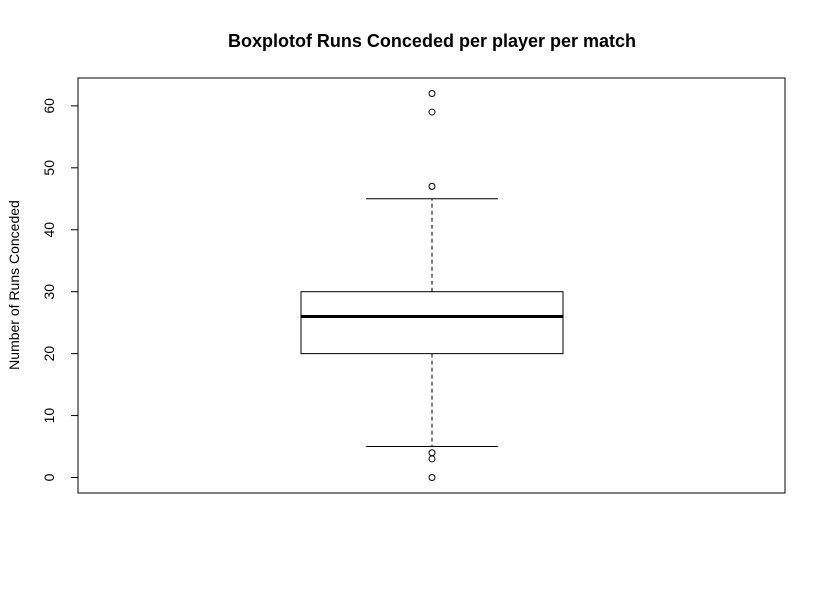 The image size is (826, 591). What do you see at coordinates (49, 230) in the screenshot?
I see `y-tick-label-40: 40` at bounding box center [49, 230].